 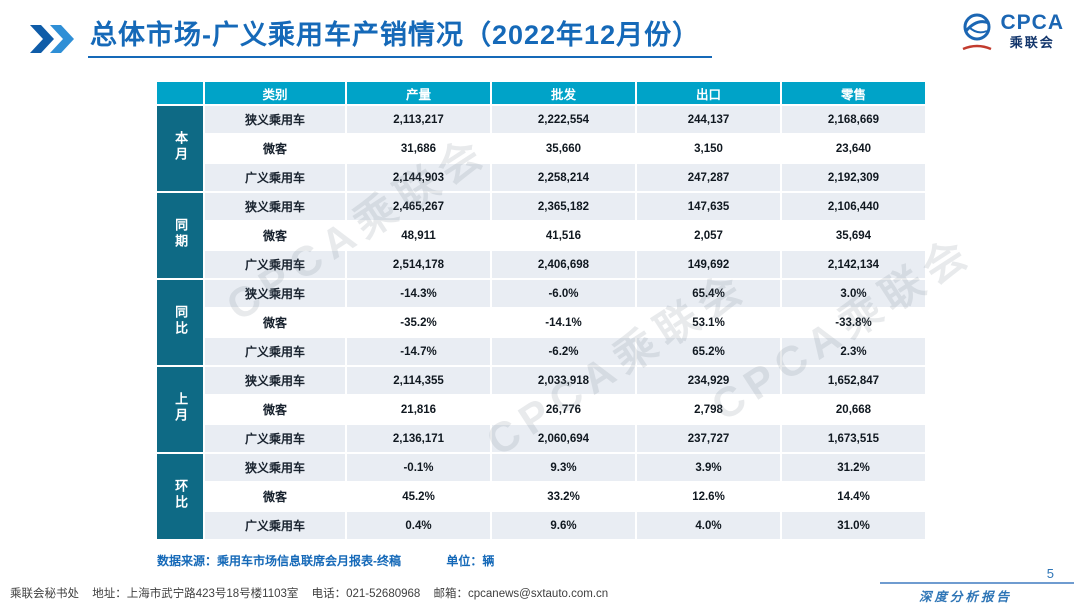 I want to click on group-label: 本月, so click(x=181, y=147).